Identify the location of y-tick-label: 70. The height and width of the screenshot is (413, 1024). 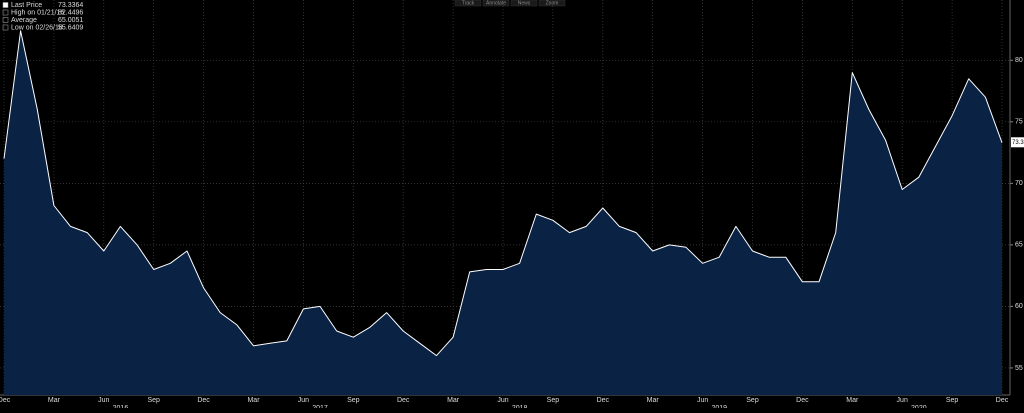
(1019, 183).